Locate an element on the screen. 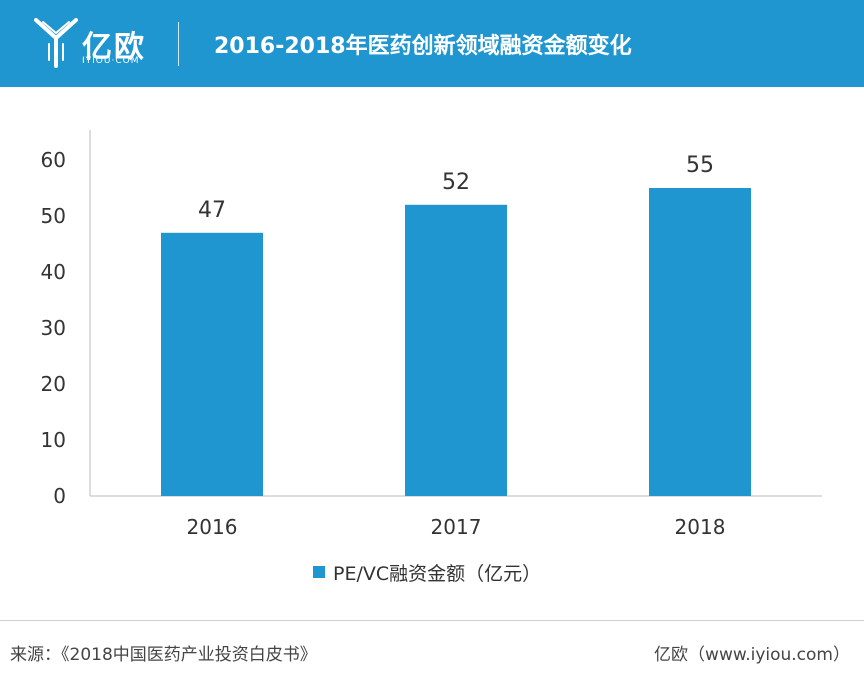 This screenshot has height=681, width=864. header-banner: 亿欧 IYIOU·COM 2016-2018年医药创新领域融资金额变化 is located at coordinates (432, 43).